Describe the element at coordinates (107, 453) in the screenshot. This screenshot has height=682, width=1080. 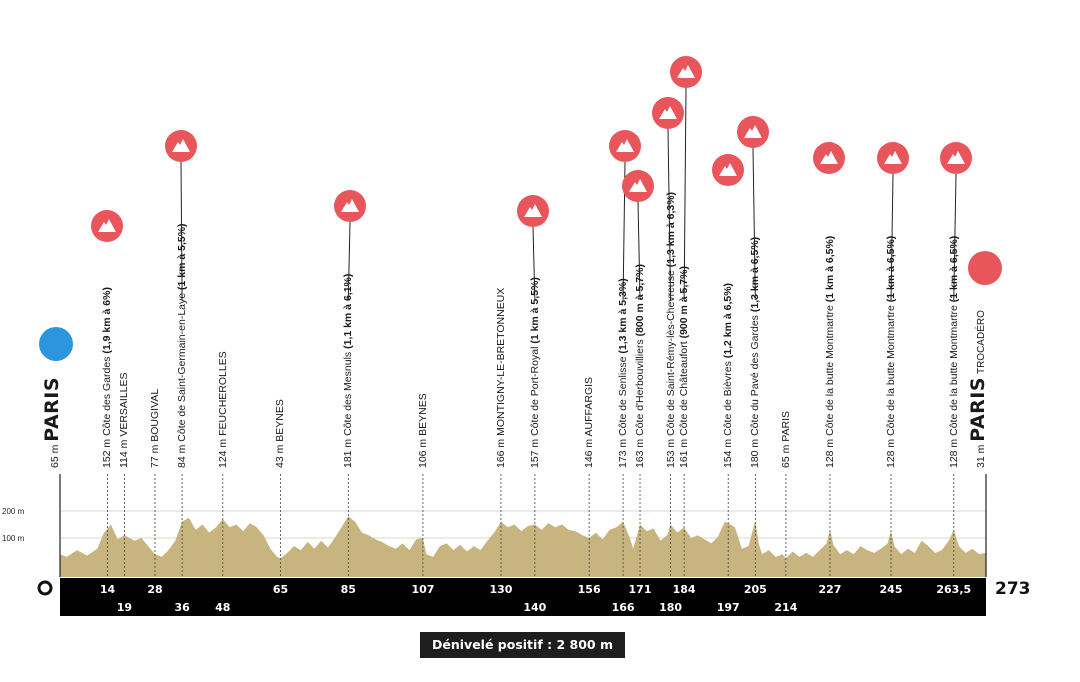
I see `waypoint-altitude: 152 m` at that location.